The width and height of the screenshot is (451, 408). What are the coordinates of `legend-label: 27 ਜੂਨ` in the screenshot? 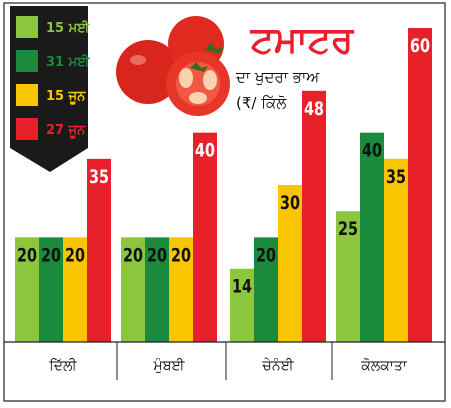 It's located at (66, 131).